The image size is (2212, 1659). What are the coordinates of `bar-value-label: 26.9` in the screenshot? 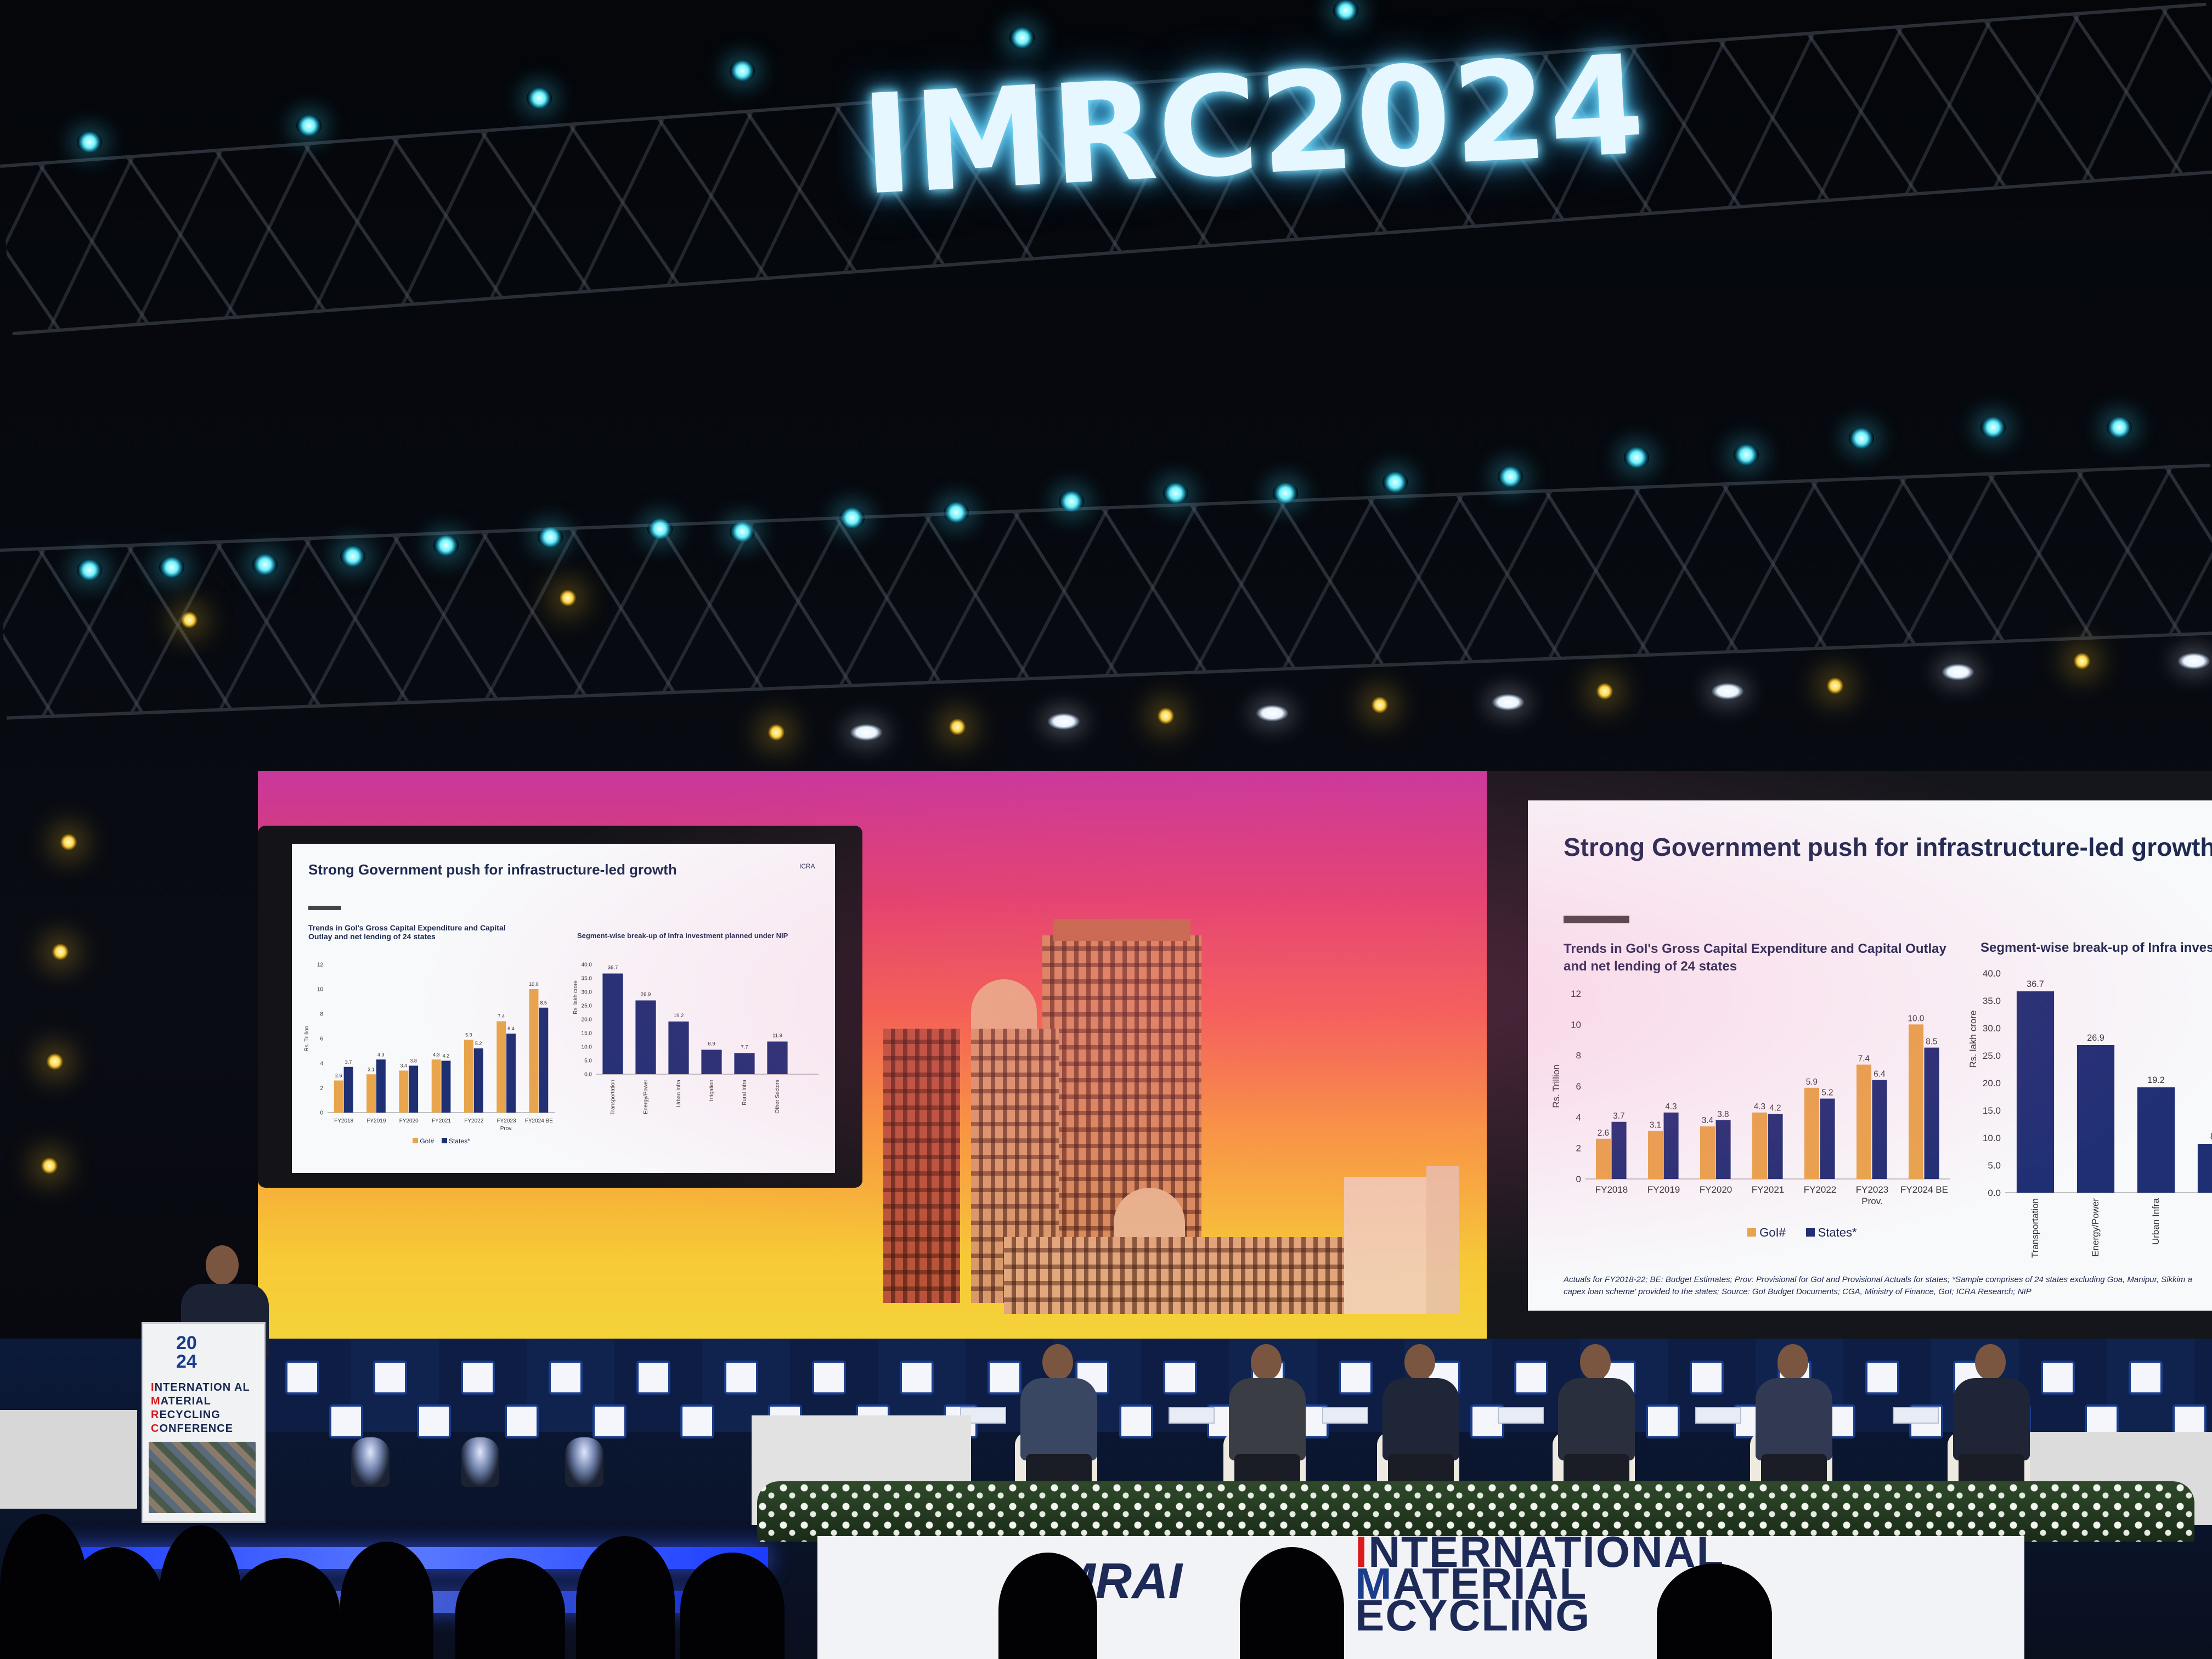 It's located at (646, 995).